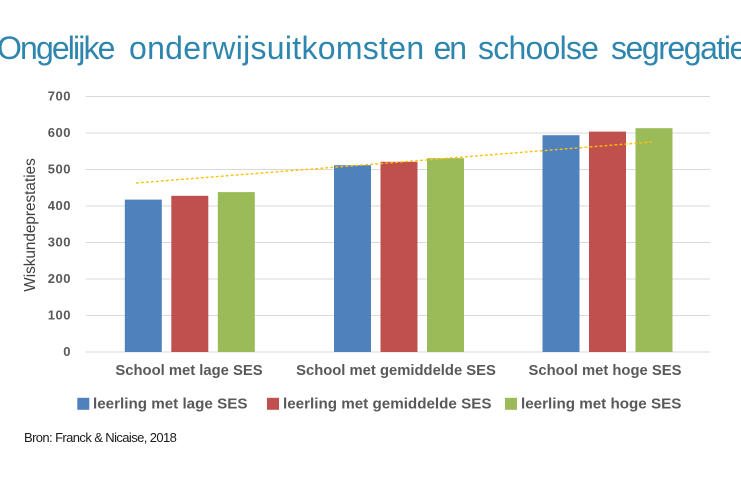  What do you see at coordinates (59, 205) in the screenshot?
I see `svg-text: 400` at bounding box center [59, 205].